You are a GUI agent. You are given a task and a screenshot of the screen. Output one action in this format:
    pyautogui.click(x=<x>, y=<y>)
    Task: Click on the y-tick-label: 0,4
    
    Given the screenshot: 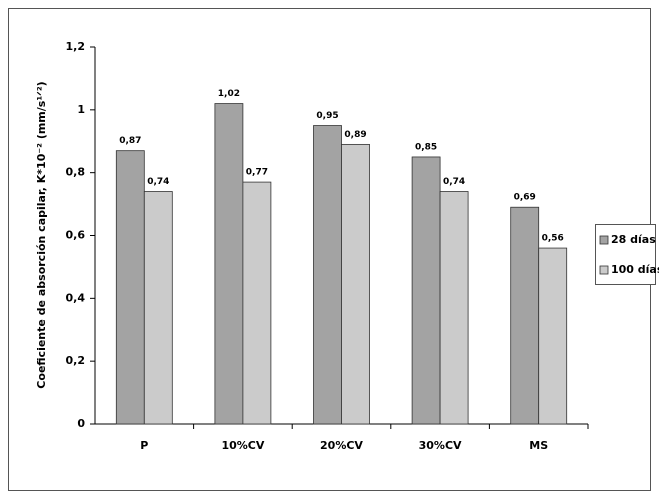 What is the action you would take?
    pyautogui.click(x=76, y=297)
    